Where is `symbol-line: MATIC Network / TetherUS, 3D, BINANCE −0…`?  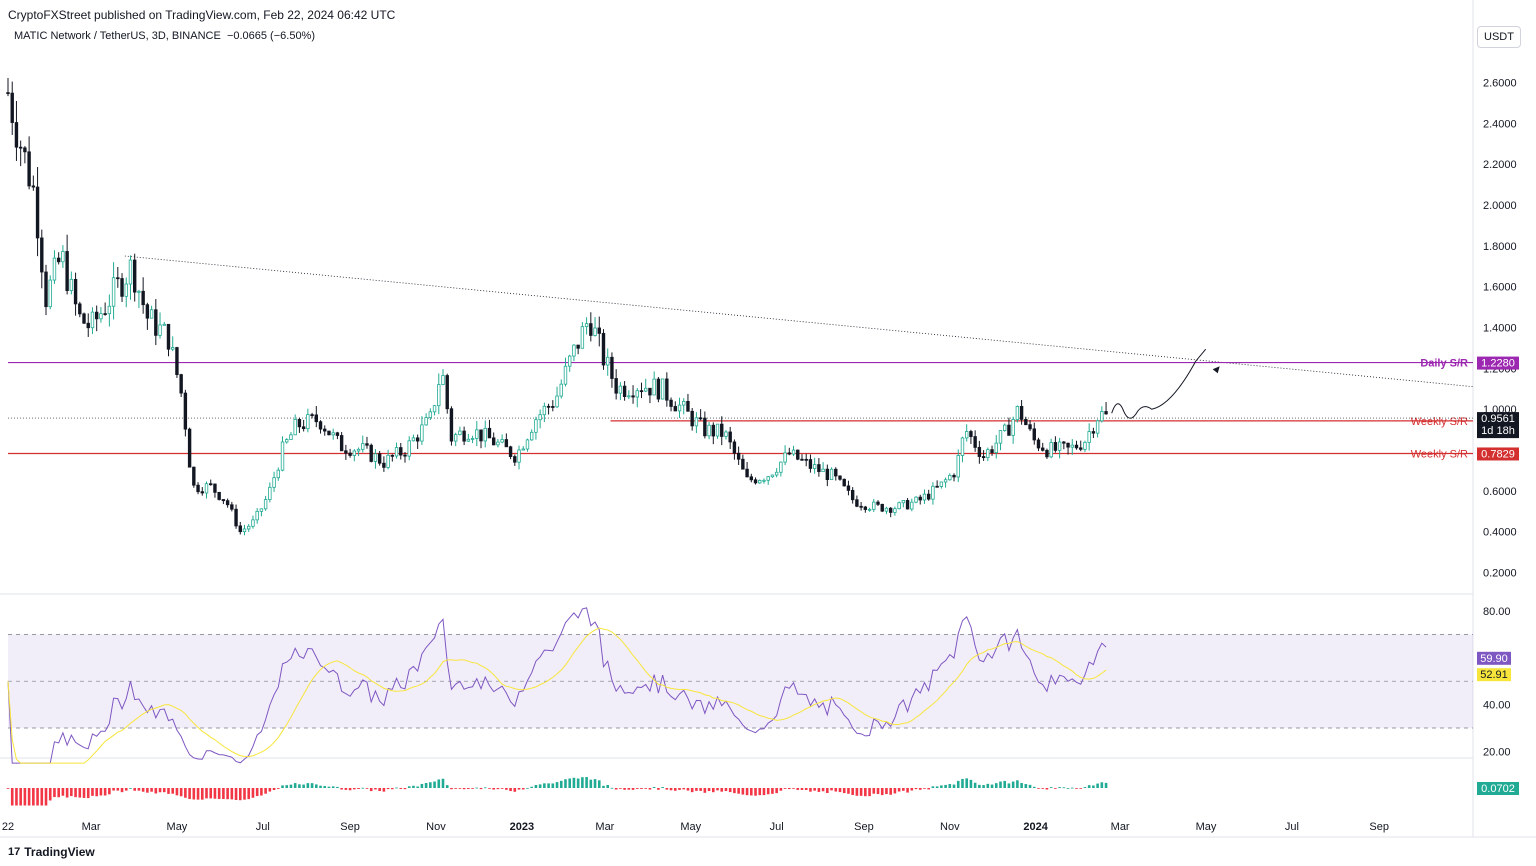
symbol-line: MATIC Network / TetherUS, 3D, BINANCE −0… is located at coordinates (164, 36).